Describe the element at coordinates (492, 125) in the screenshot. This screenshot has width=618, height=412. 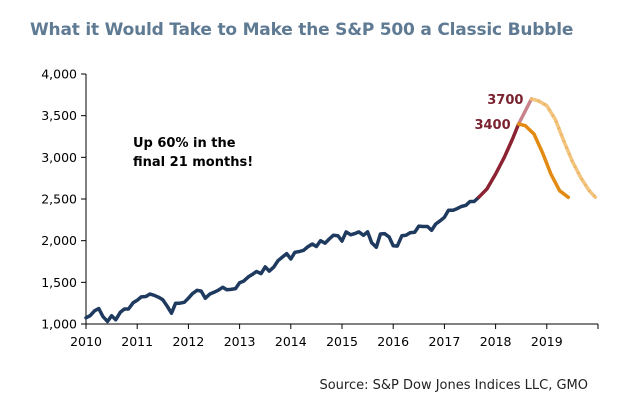
I see `peak-label-3400: 3400` at that location.